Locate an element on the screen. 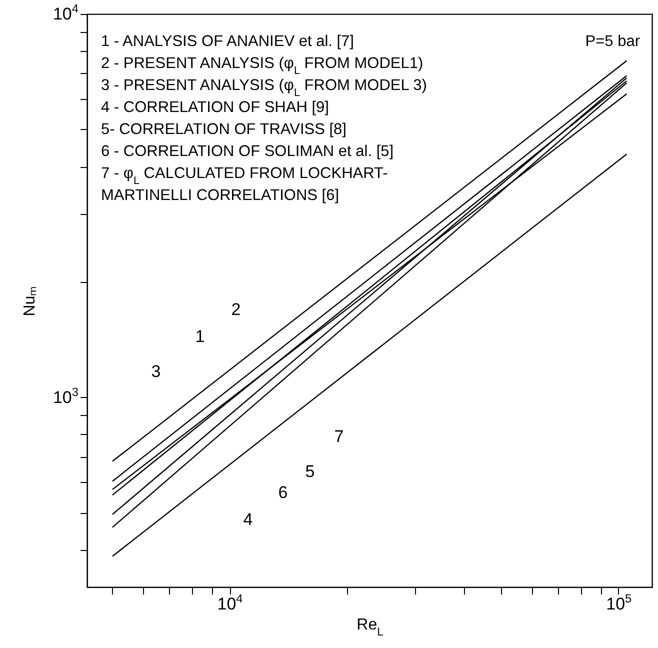  x-axis-title: Re$_{L}$ is located at coordinates (370, 627).